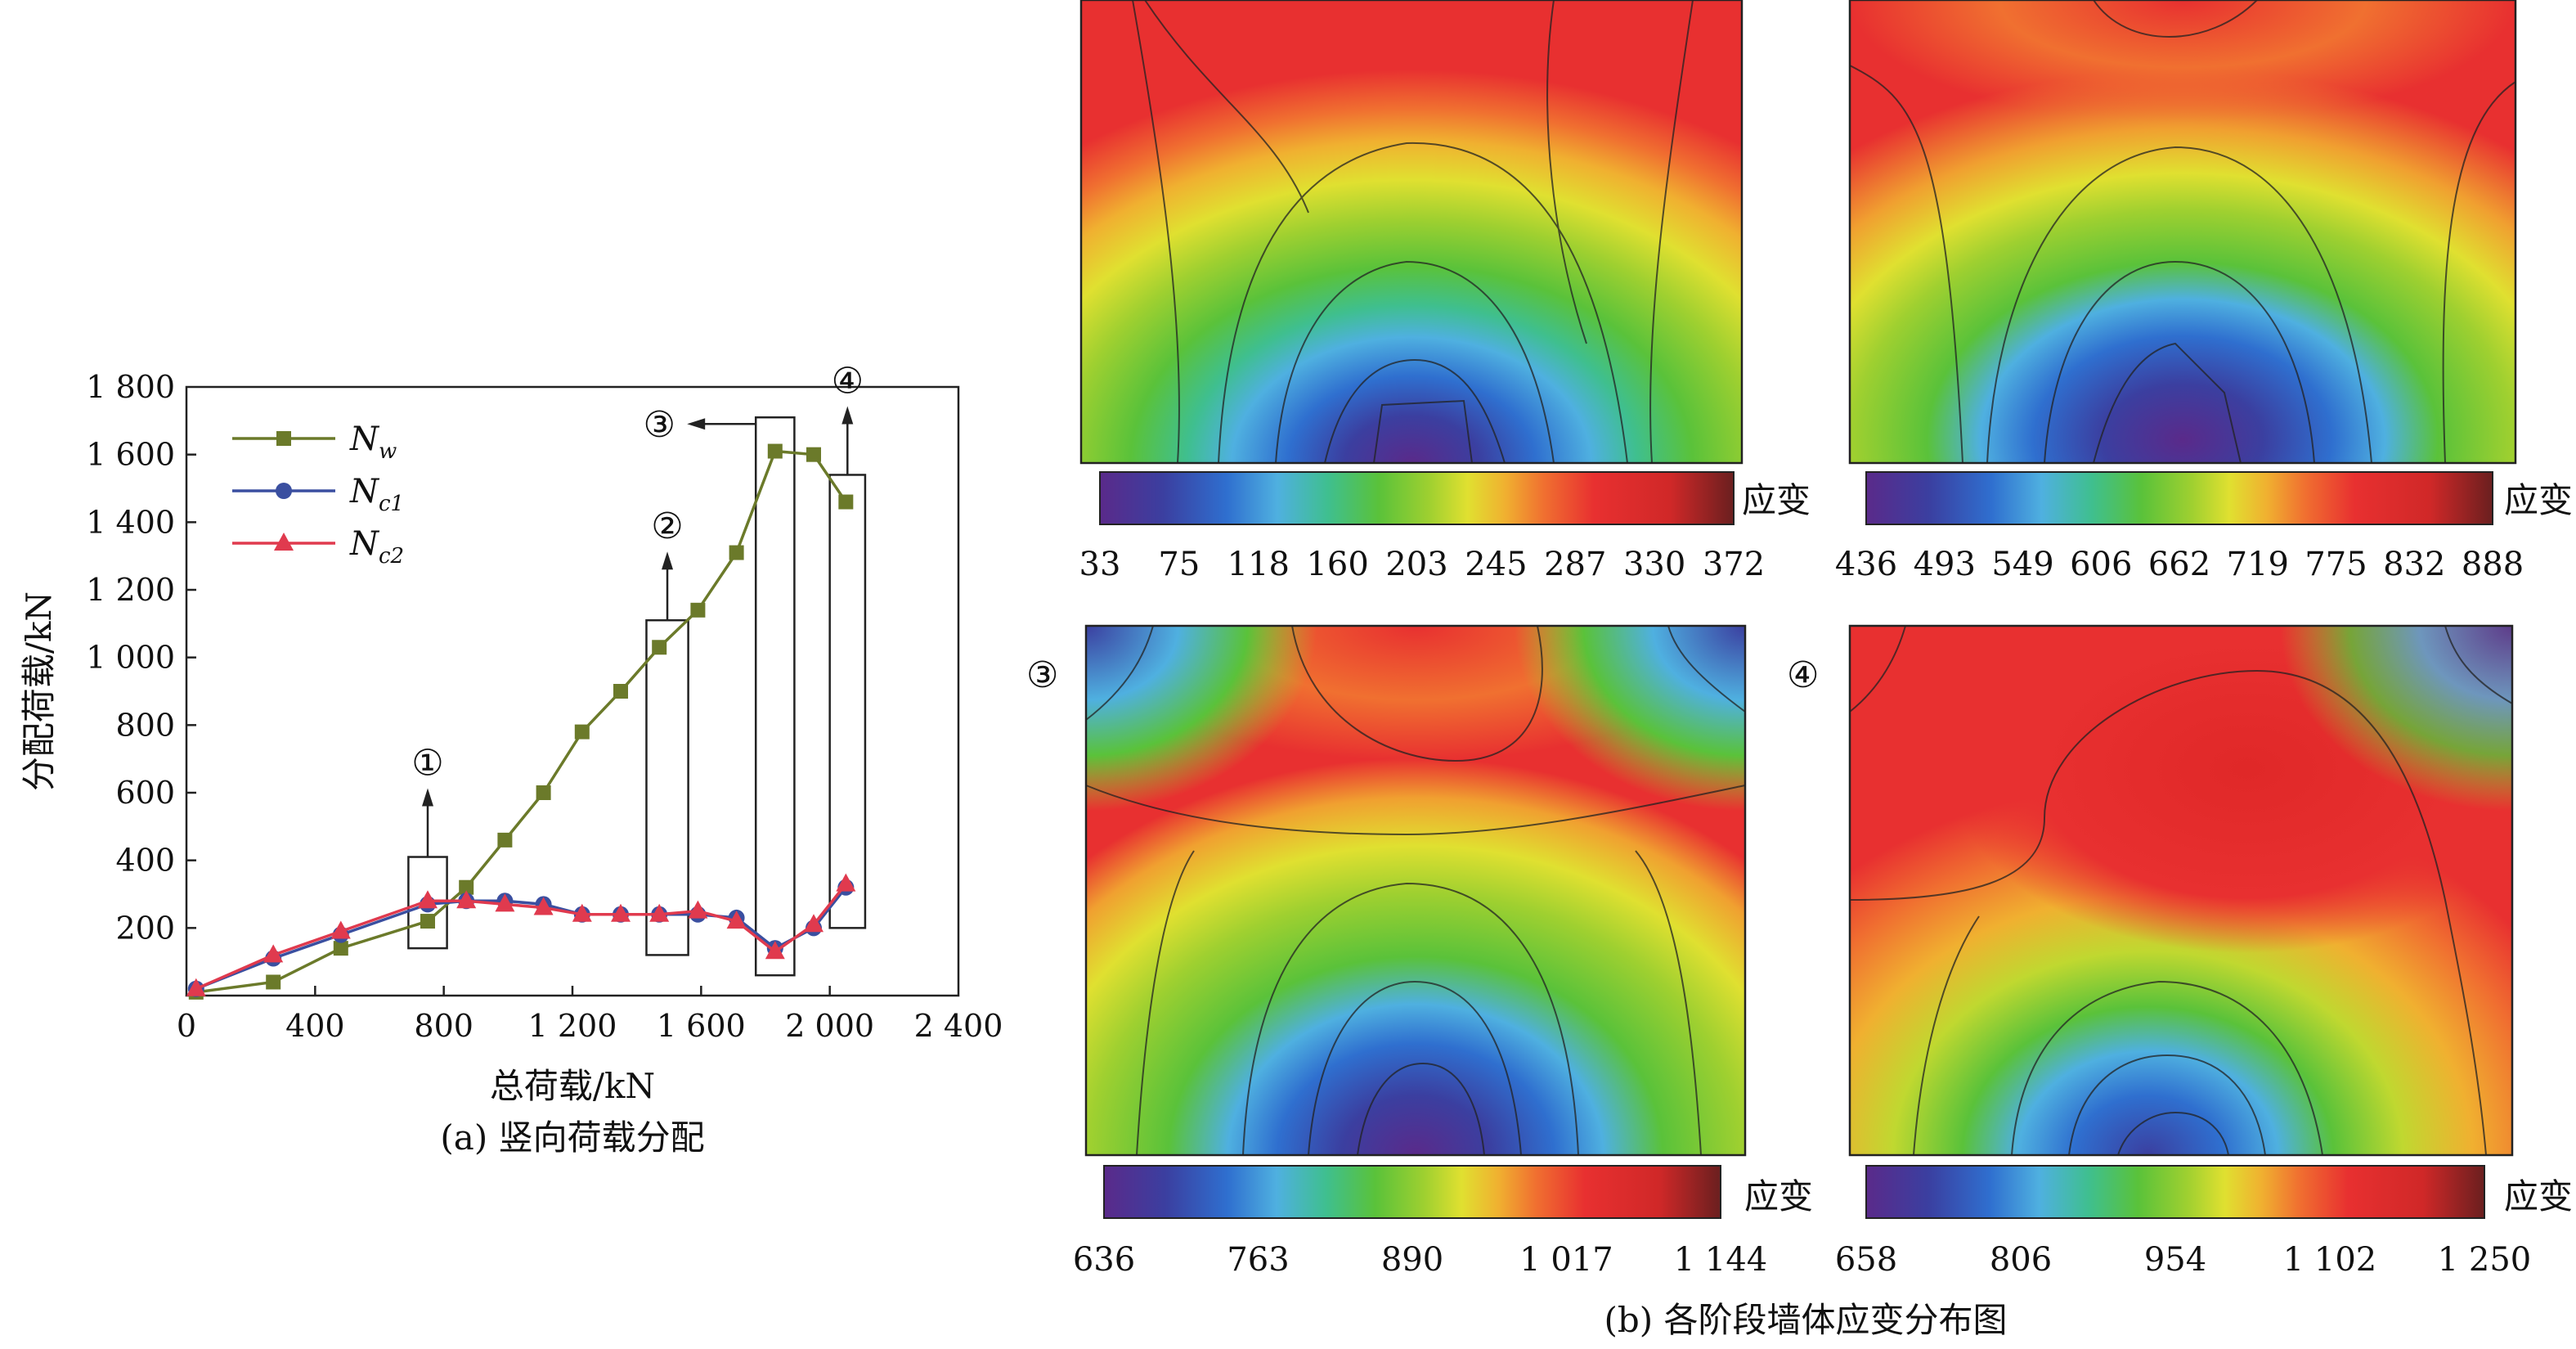  I want to click on colorbar-tick-label: 1 102, so click(2330, 1260).